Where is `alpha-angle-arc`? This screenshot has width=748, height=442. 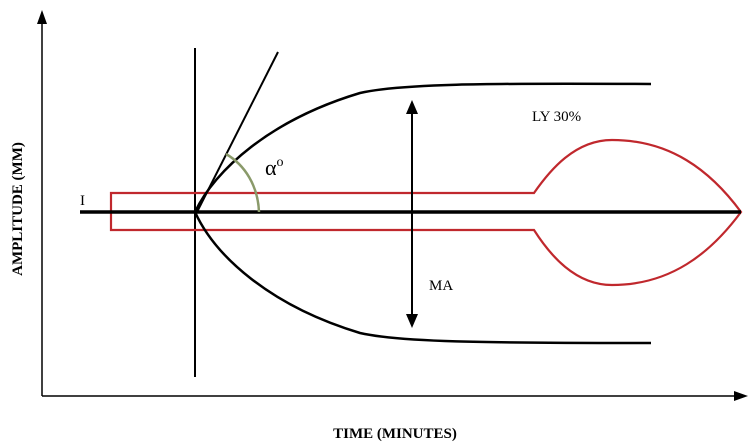 alpha-angle-arc is located at coordinates (243, 182).